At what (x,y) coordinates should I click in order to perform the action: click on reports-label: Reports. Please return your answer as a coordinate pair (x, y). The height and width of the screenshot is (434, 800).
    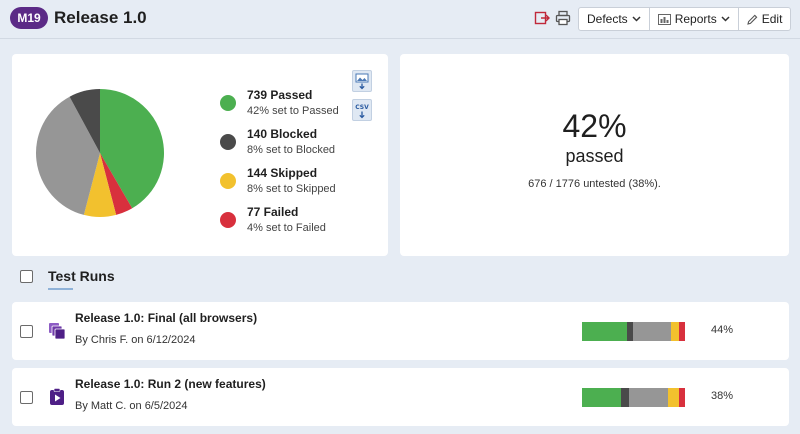
    Looking at the image, I should click on (695, 19).